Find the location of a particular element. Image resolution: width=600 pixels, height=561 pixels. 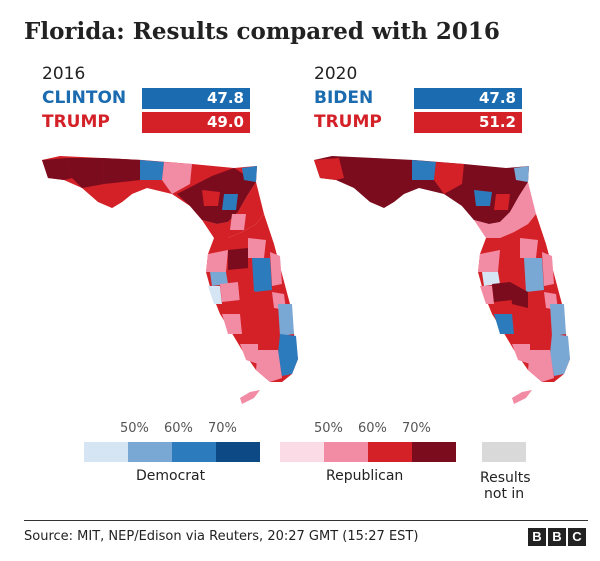

legend-democrat: 50% 60% 70% Democrat is located at coordinates (172, 452).